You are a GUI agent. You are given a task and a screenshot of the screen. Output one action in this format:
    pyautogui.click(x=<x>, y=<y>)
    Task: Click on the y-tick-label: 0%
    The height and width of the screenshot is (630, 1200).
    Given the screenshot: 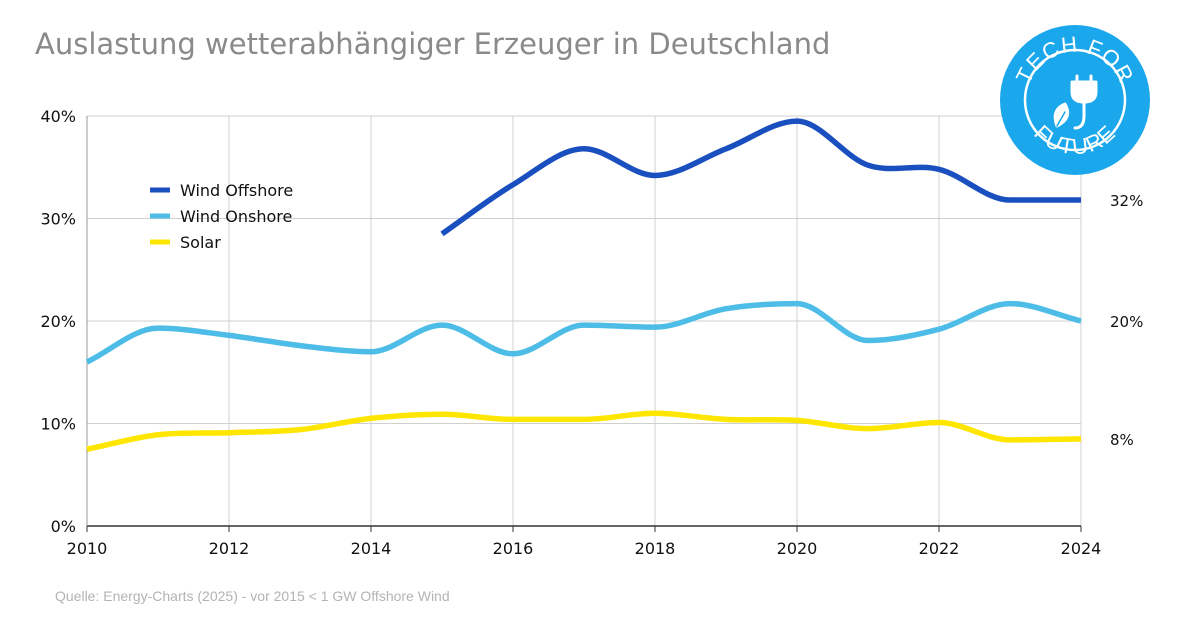 What is the action you would take?
    pyautogui.click(x=63, y=526)
    